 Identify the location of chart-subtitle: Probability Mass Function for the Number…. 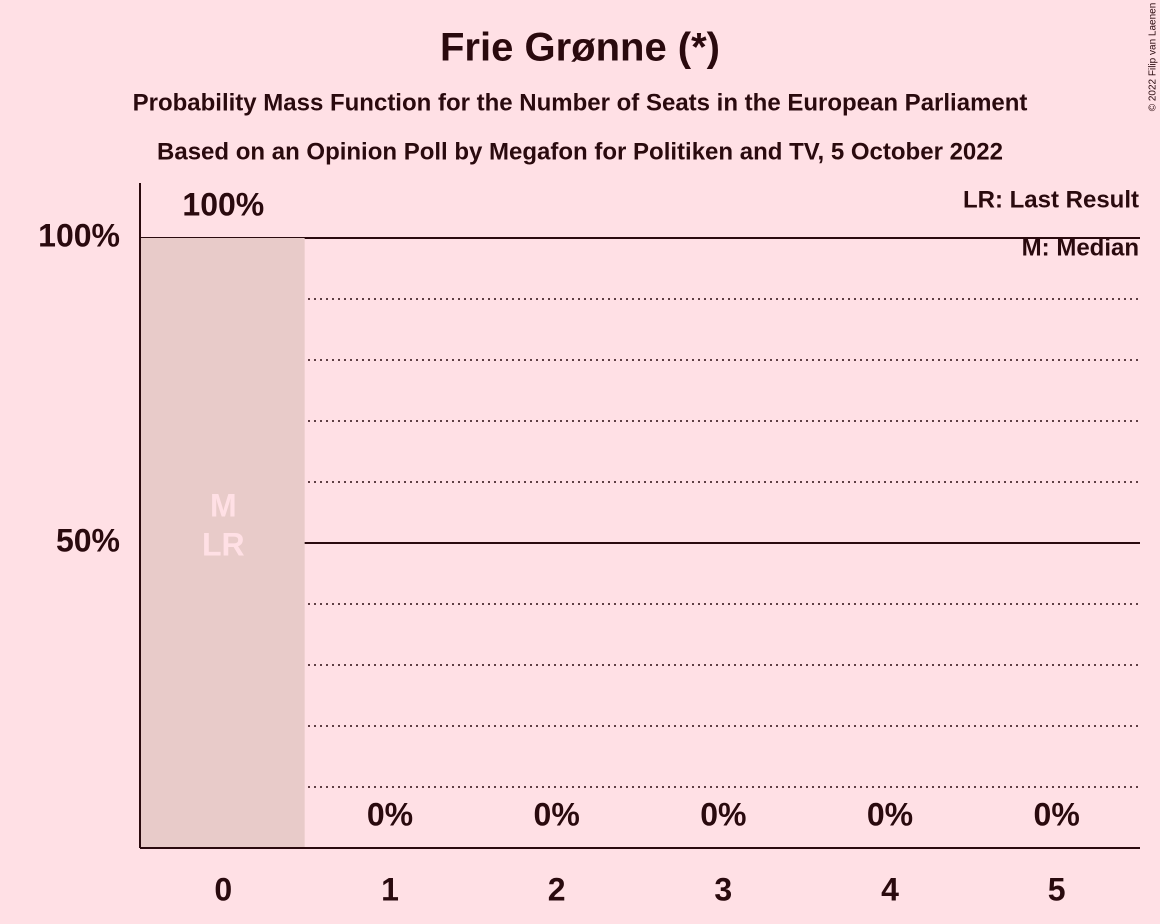
(580, 102).